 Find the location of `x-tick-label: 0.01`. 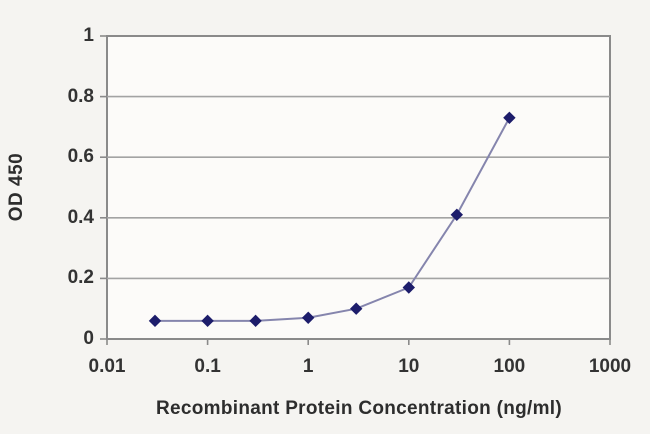

x-tick-label: 0.01 is located at coordinates (107, 366).